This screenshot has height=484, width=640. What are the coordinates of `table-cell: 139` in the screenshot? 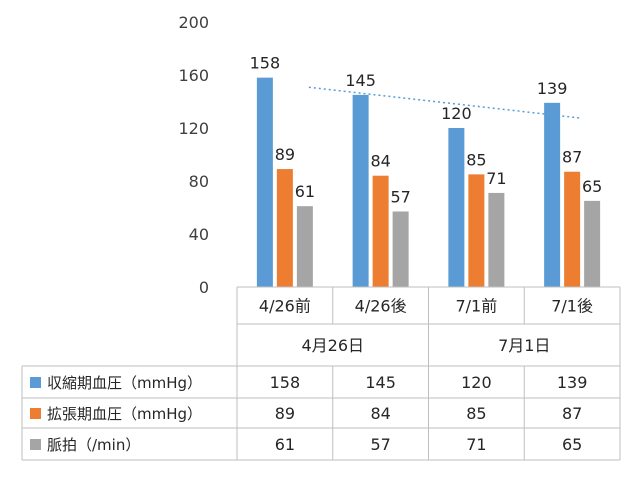 It's located at (572, 382).